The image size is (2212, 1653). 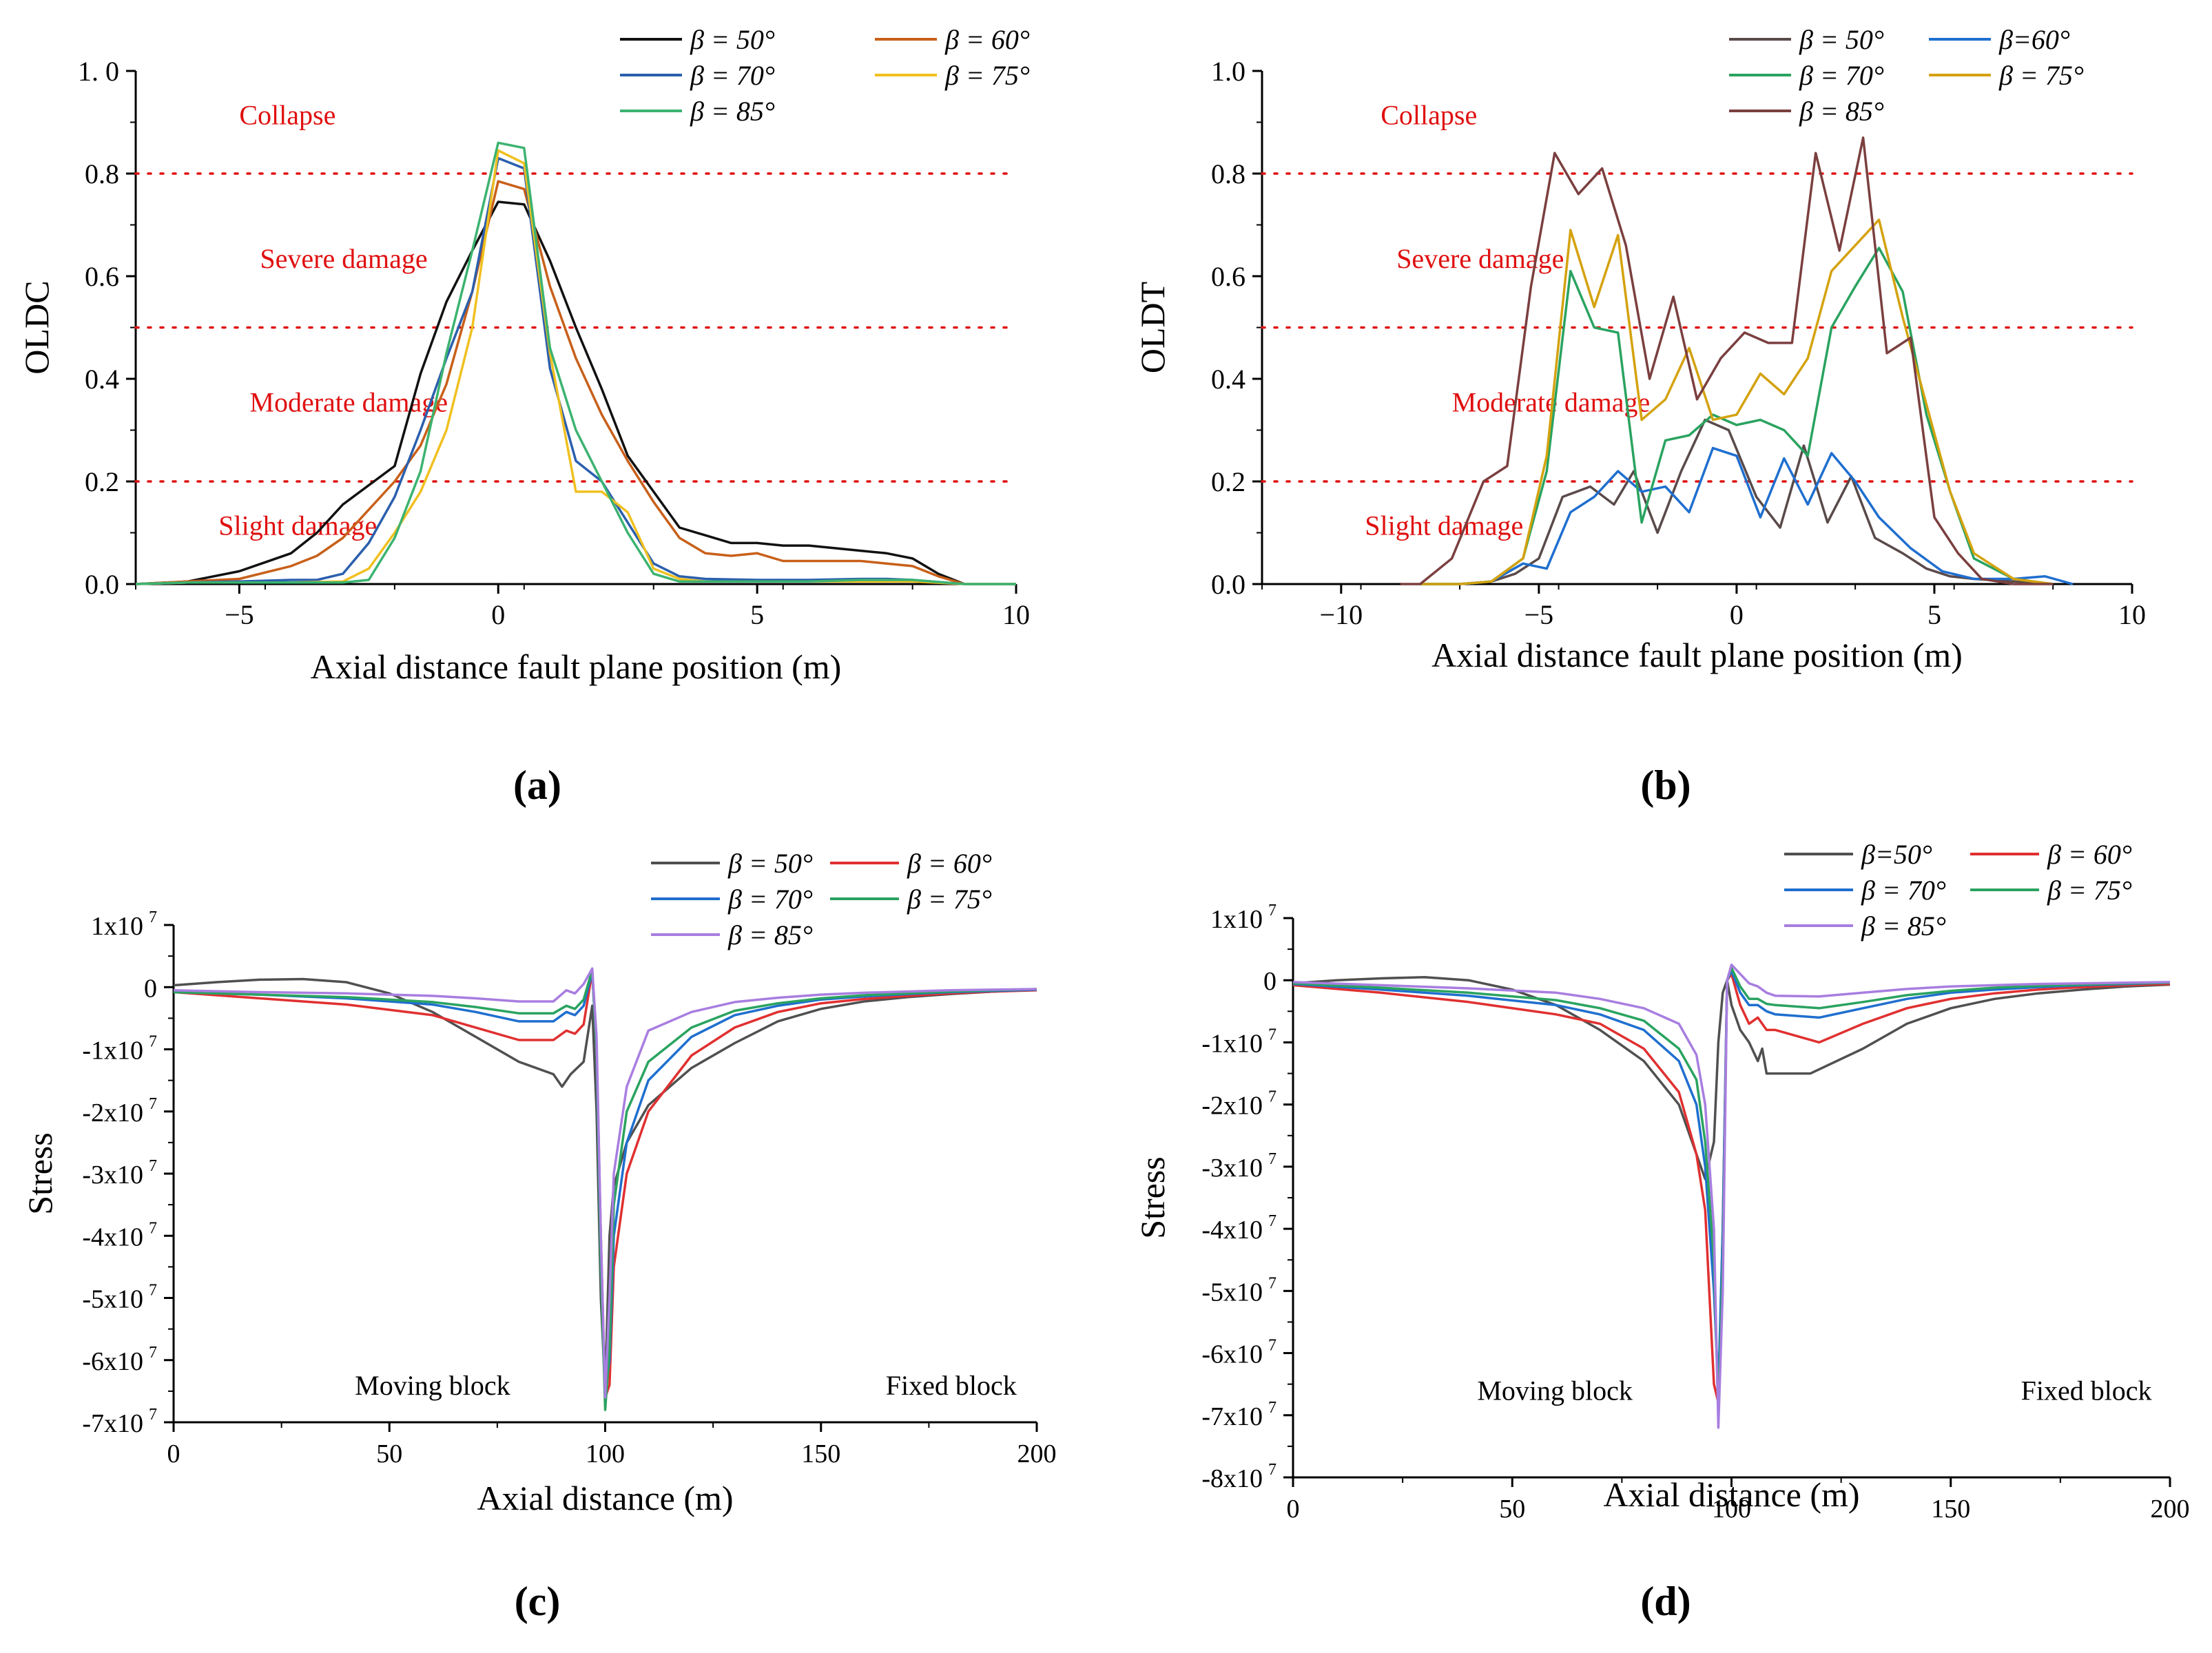 What do you see at coordinates (1512, 1509) in the screenshot?
I see `chart3-x-tick-label-1: 50` at bounding box center [1512, 1509].